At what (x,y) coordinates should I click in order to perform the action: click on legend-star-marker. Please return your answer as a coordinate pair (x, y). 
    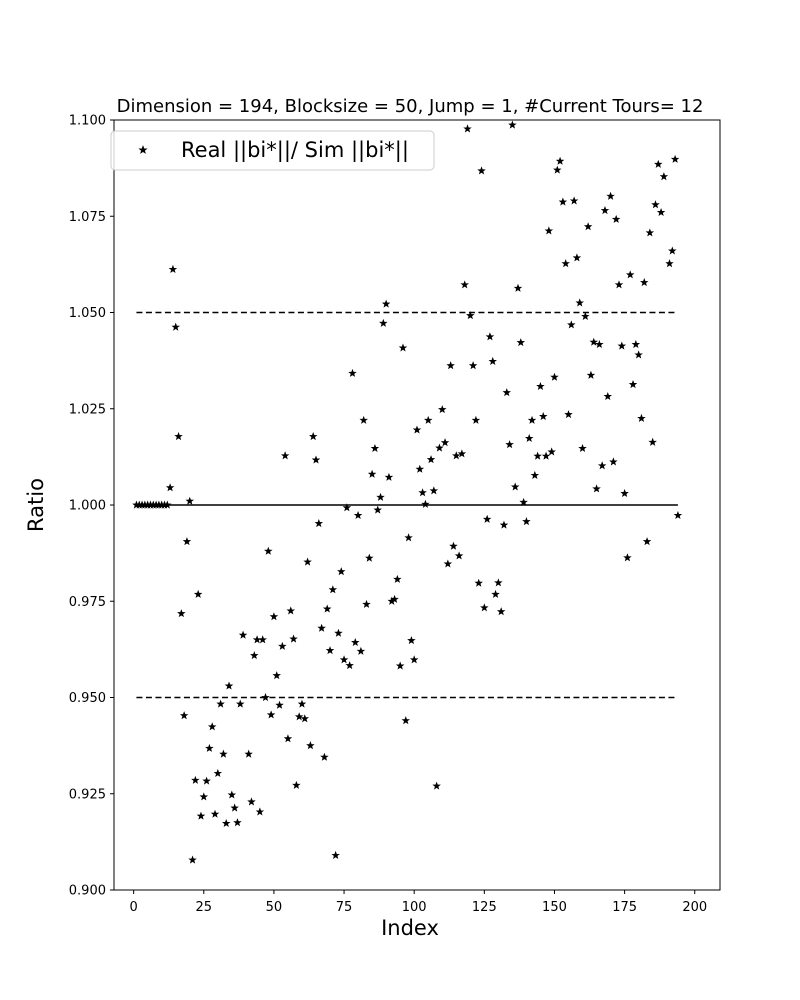
    Looking at the image, I should click on (143, 149).